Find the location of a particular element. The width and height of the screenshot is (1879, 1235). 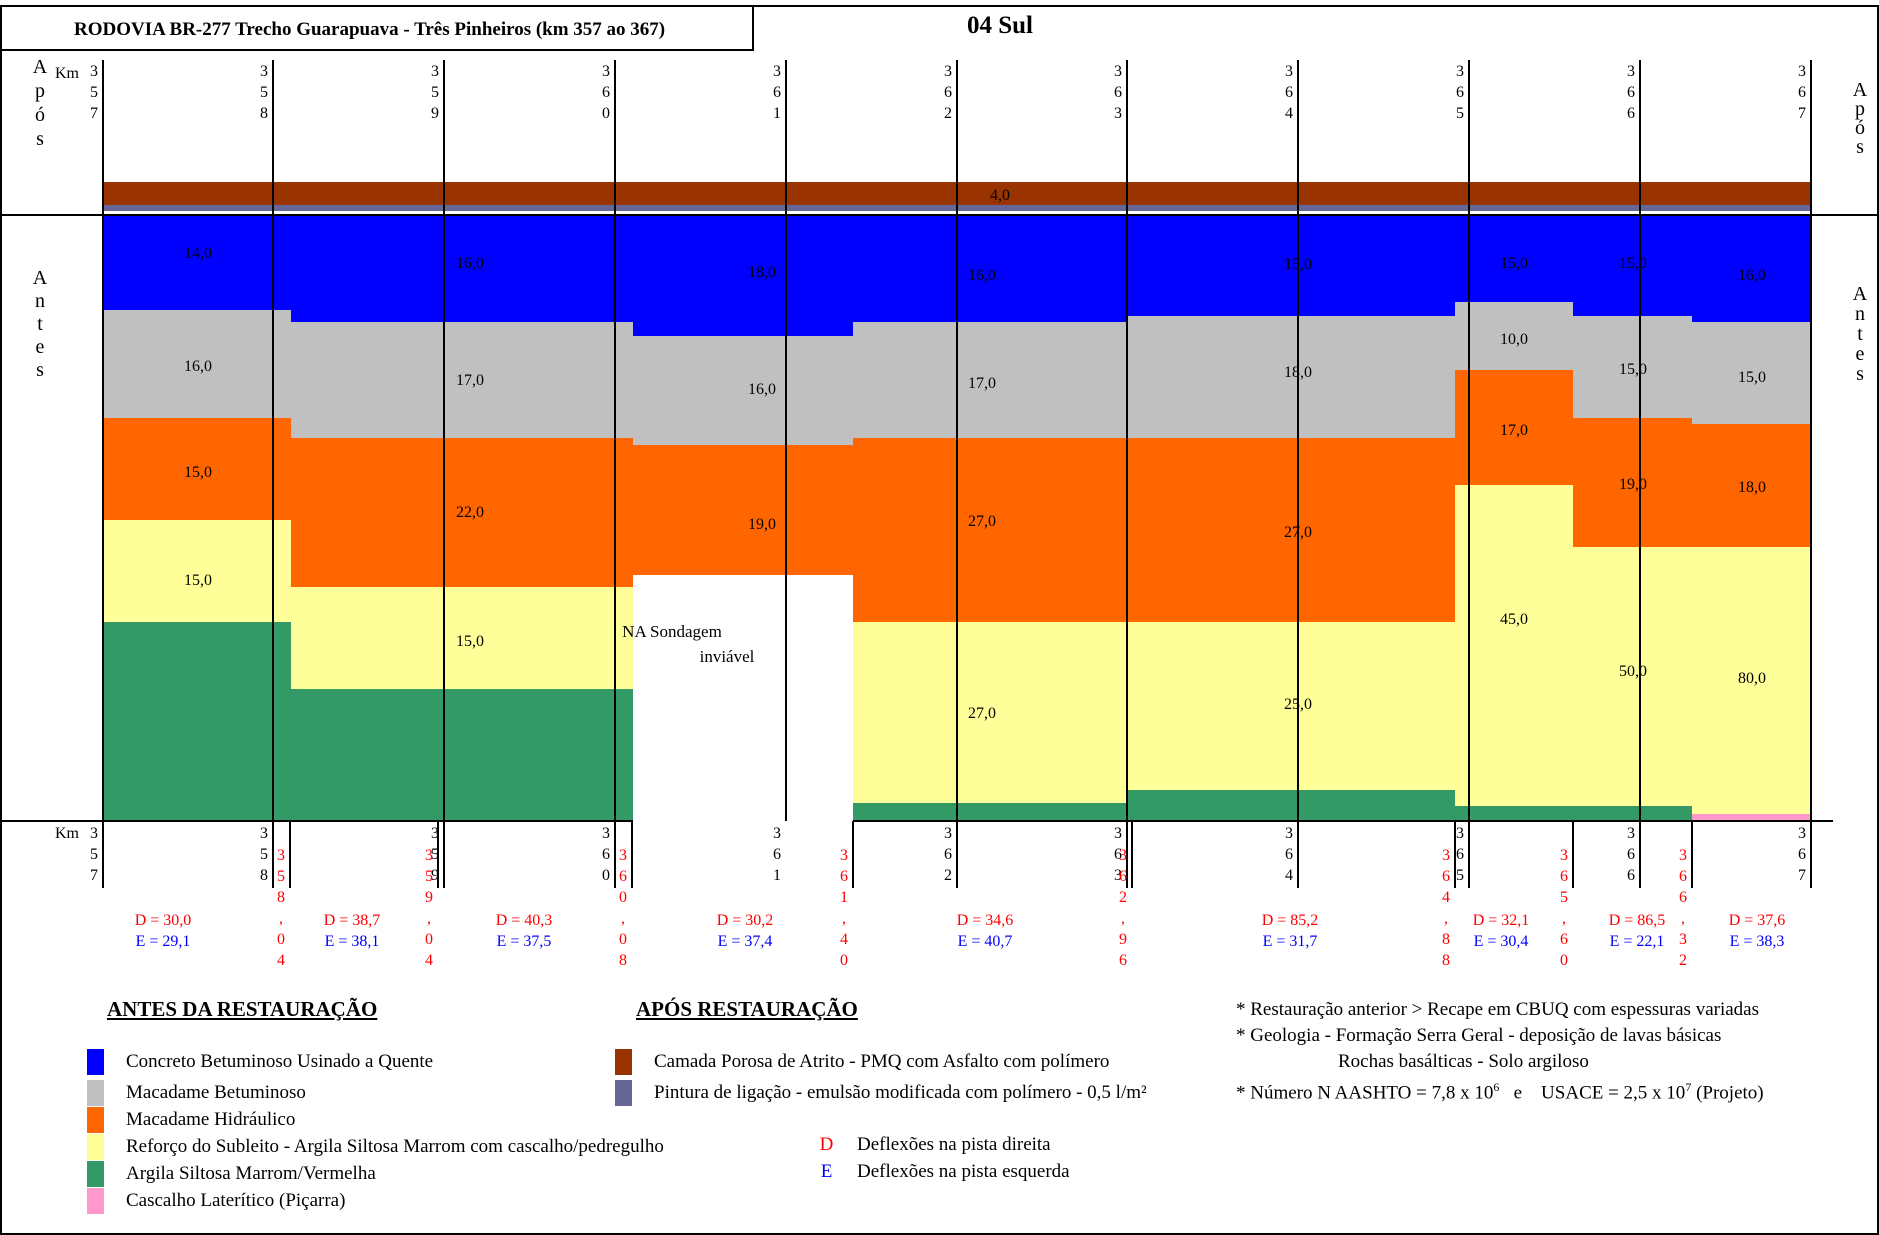

deflection-d: D = 86,5 is located at coordinates (1637, 920).